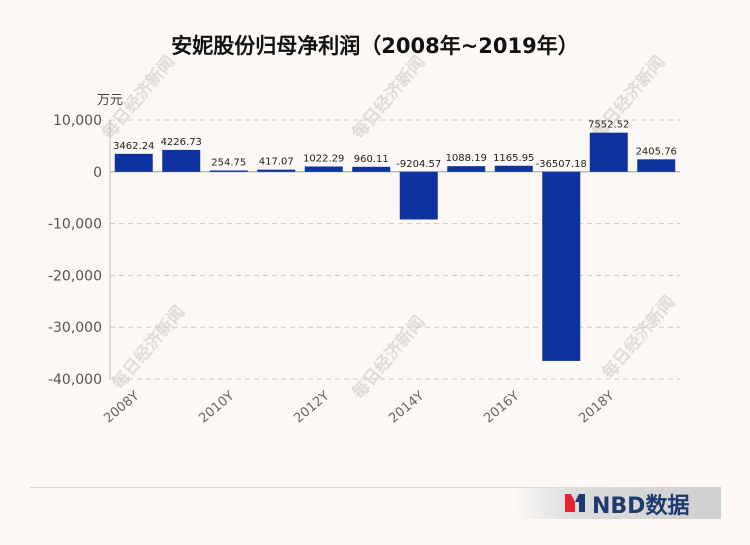 This screenshot has width=750, height=545. I want to click on y-tick-label: -40,000, so click(75, 380).